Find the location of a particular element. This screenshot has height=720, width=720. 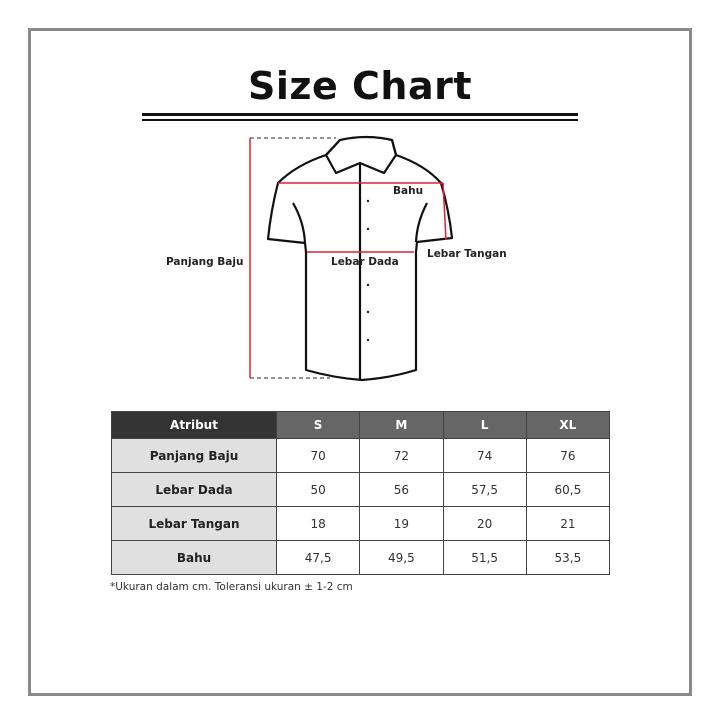

cell: 53,5 is located at coordinates (568, 557).